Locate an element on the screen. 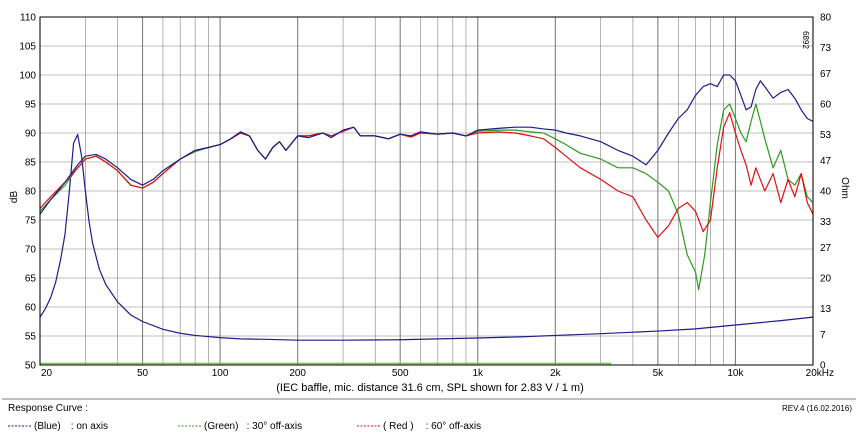  x-tick-label: 100 is located at coordinates (220, 373).